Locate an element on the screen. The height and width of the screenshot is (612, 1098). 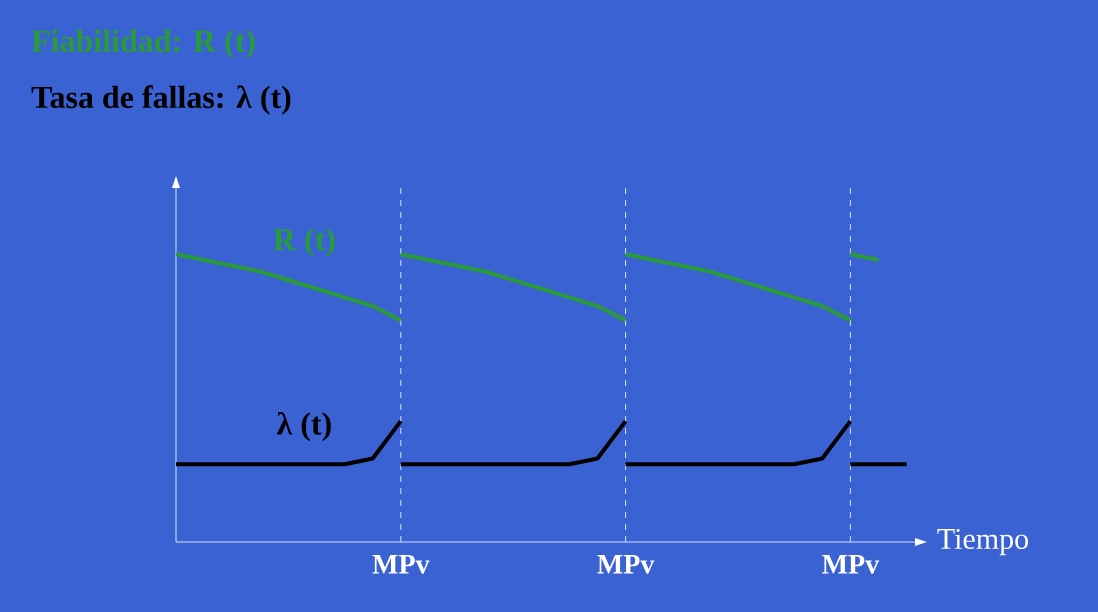
x-axis-title: Tiempo is located at coordinates (982, 542).